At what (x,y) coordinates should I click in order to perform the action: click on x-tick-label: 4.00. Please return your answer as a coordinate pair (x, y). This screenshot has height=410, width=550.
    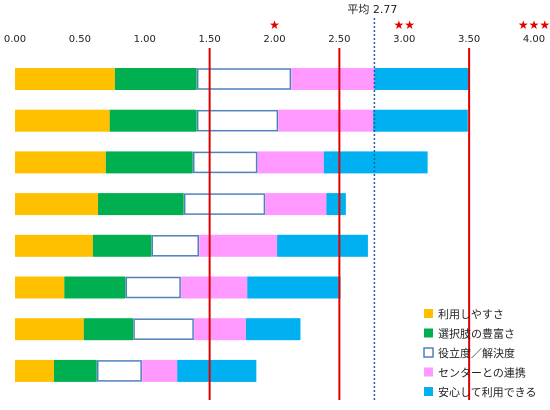
    Looking at the image, I should click on (534, 39).